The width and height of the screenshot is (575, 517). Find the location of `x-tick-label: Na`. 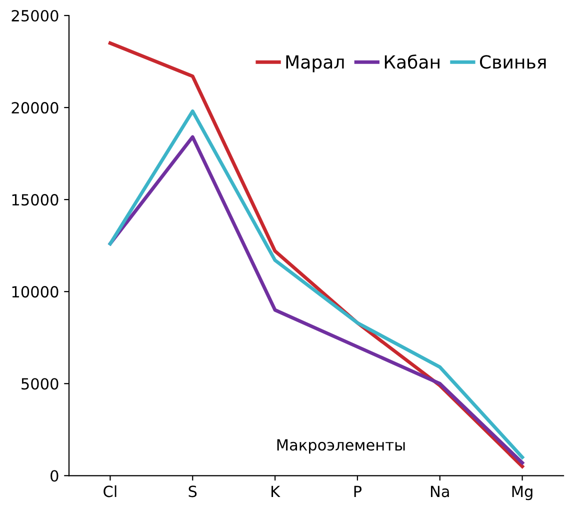

x-tick-label: Na is located at coordinates (439, 492).